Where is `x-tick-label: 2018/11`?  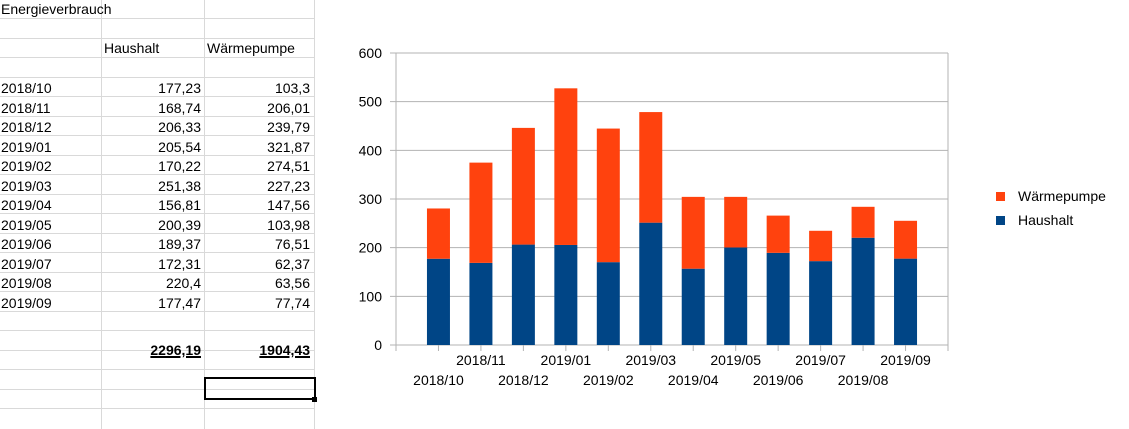 x-tick-label: 2018/11 is located at coordinates (481, 360).